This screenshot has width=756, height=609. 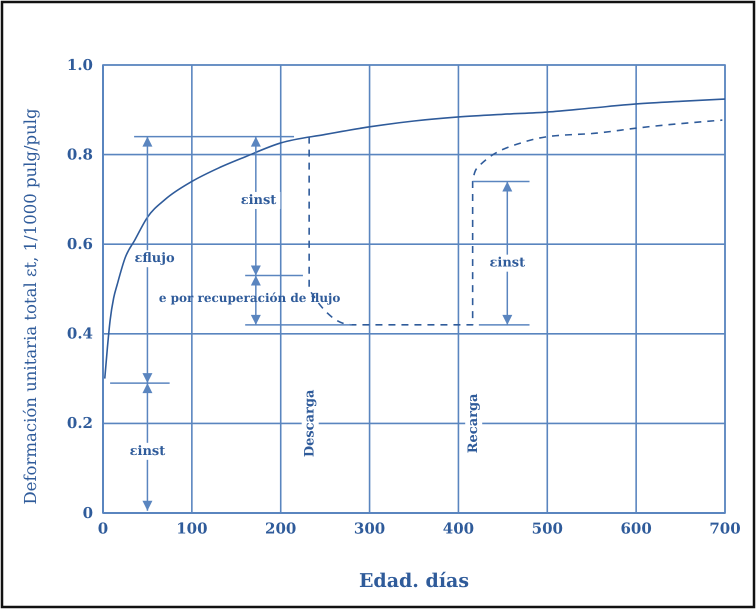 I want to click on annotation: Recarga, so click(x=474, y=423).